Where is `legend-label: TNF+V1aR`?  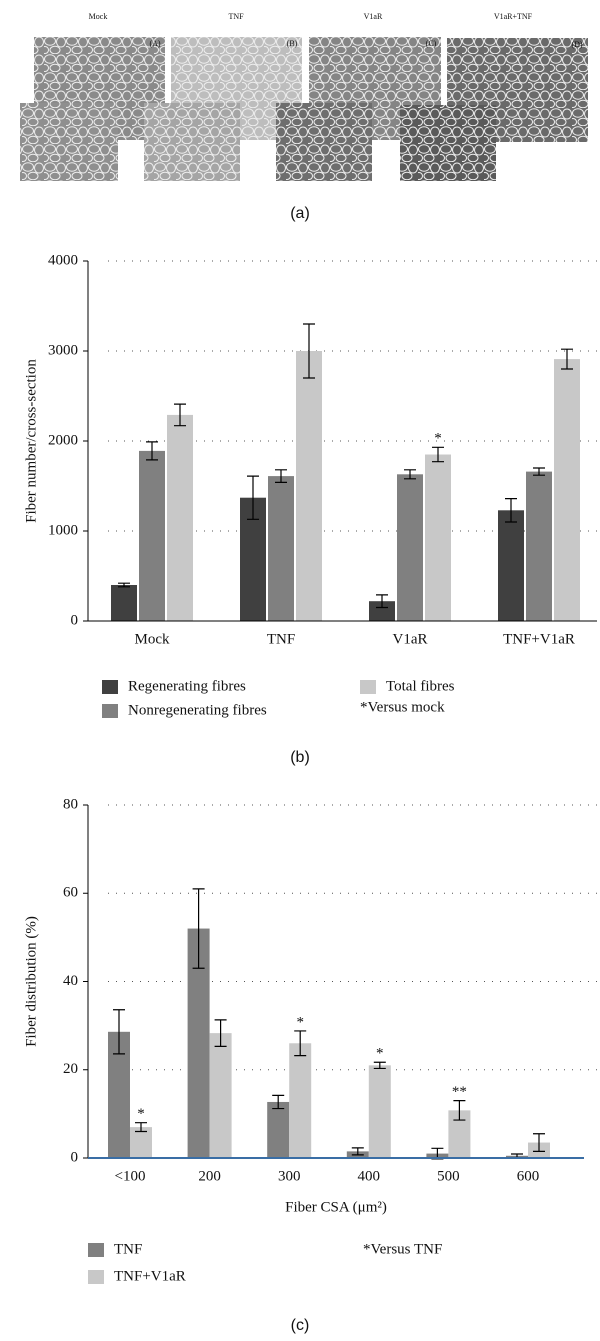
legend-label: TNF+V1aR is located at coordinates (150, 1276).